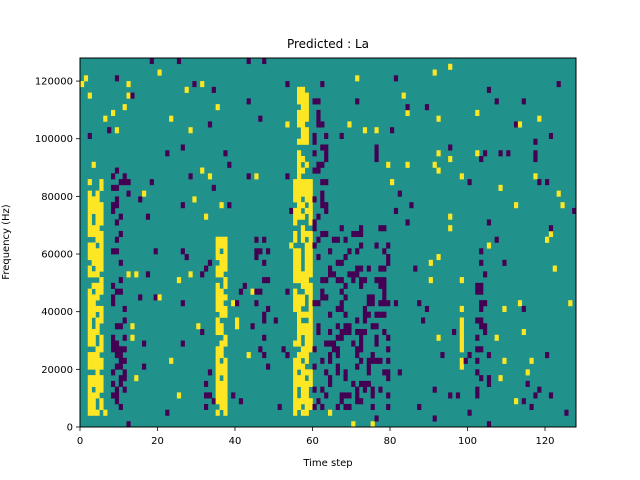 This screenshot has height=480, width=640. I want to click on chart-title: Predicted : La, so click(328, 44).